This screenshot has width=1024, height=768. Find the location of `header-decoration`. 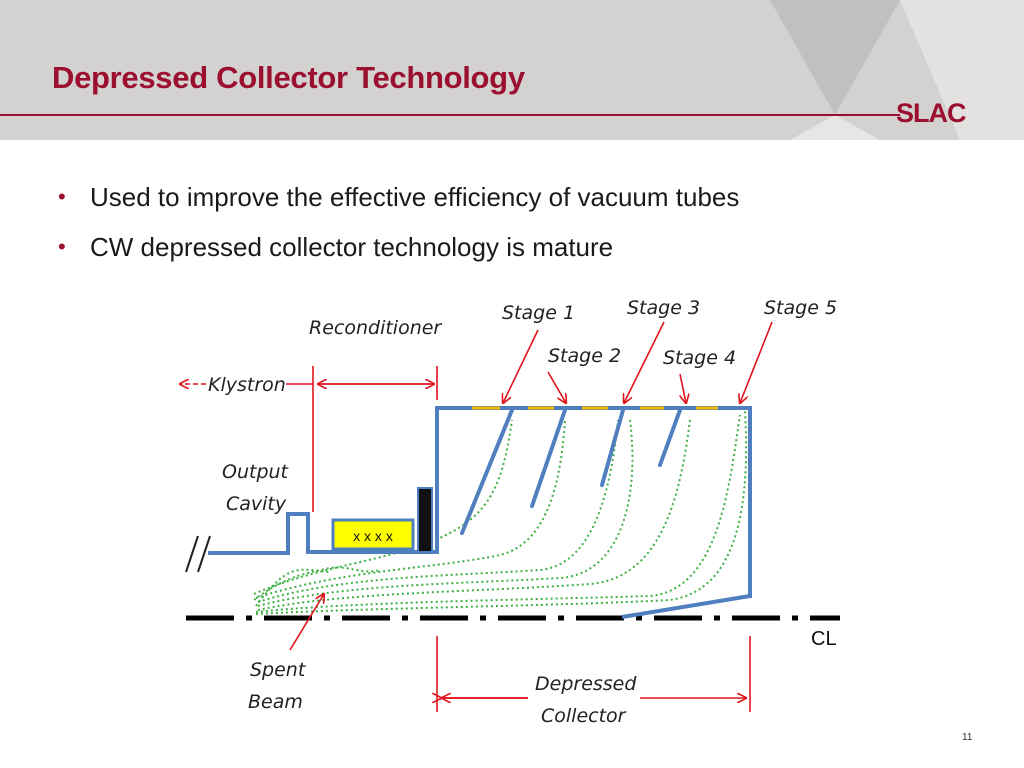

header-decoration is located at coordinates (897, 70).